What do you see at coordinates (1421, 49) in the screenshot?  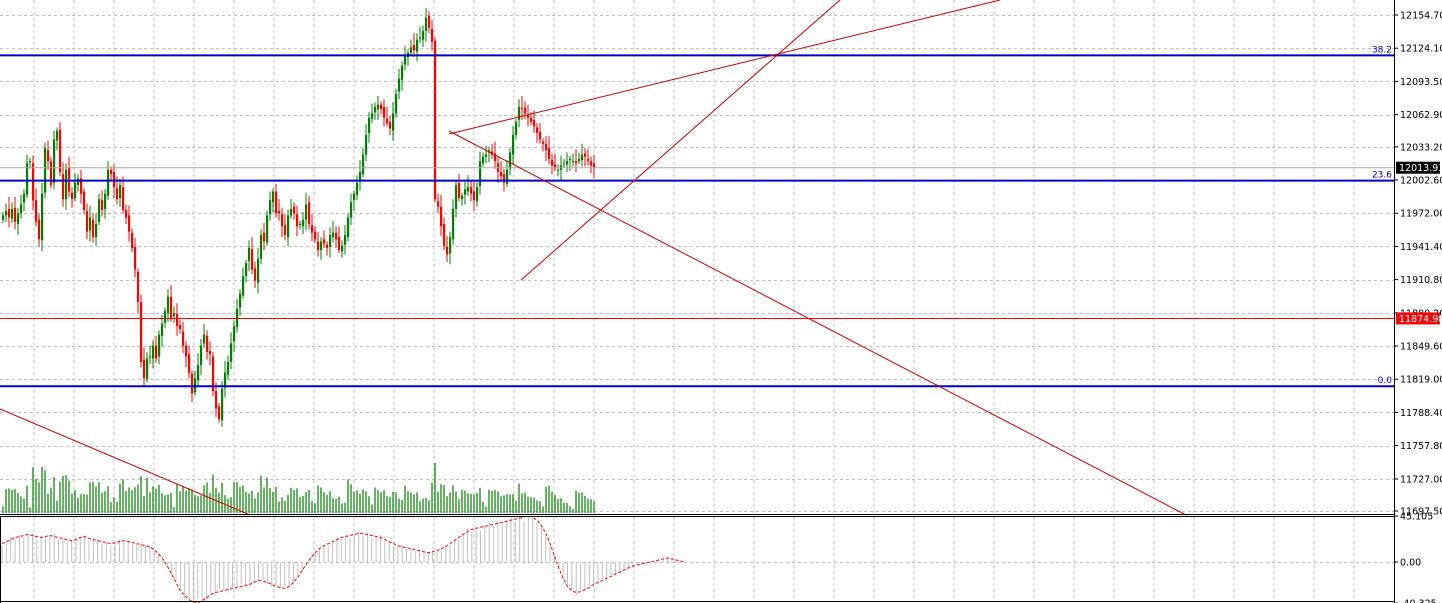 I see `y-tick-label: 12124.10` at bounding box center [1421, 49].